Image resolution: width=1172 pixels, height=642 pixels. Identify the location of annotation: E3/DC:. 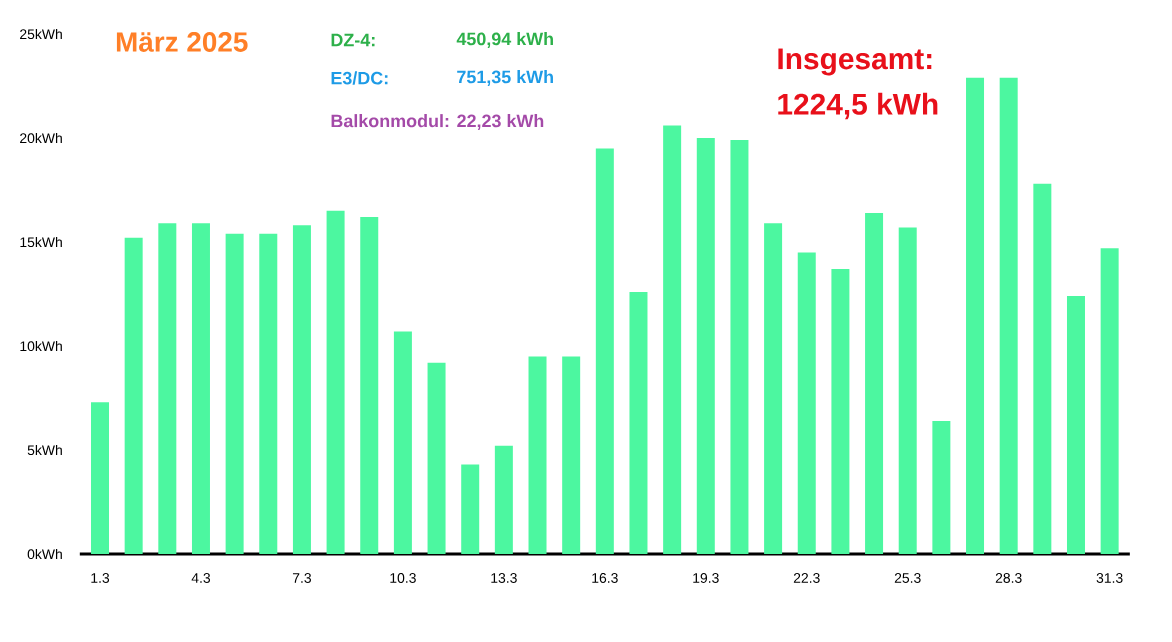
(359, 78).